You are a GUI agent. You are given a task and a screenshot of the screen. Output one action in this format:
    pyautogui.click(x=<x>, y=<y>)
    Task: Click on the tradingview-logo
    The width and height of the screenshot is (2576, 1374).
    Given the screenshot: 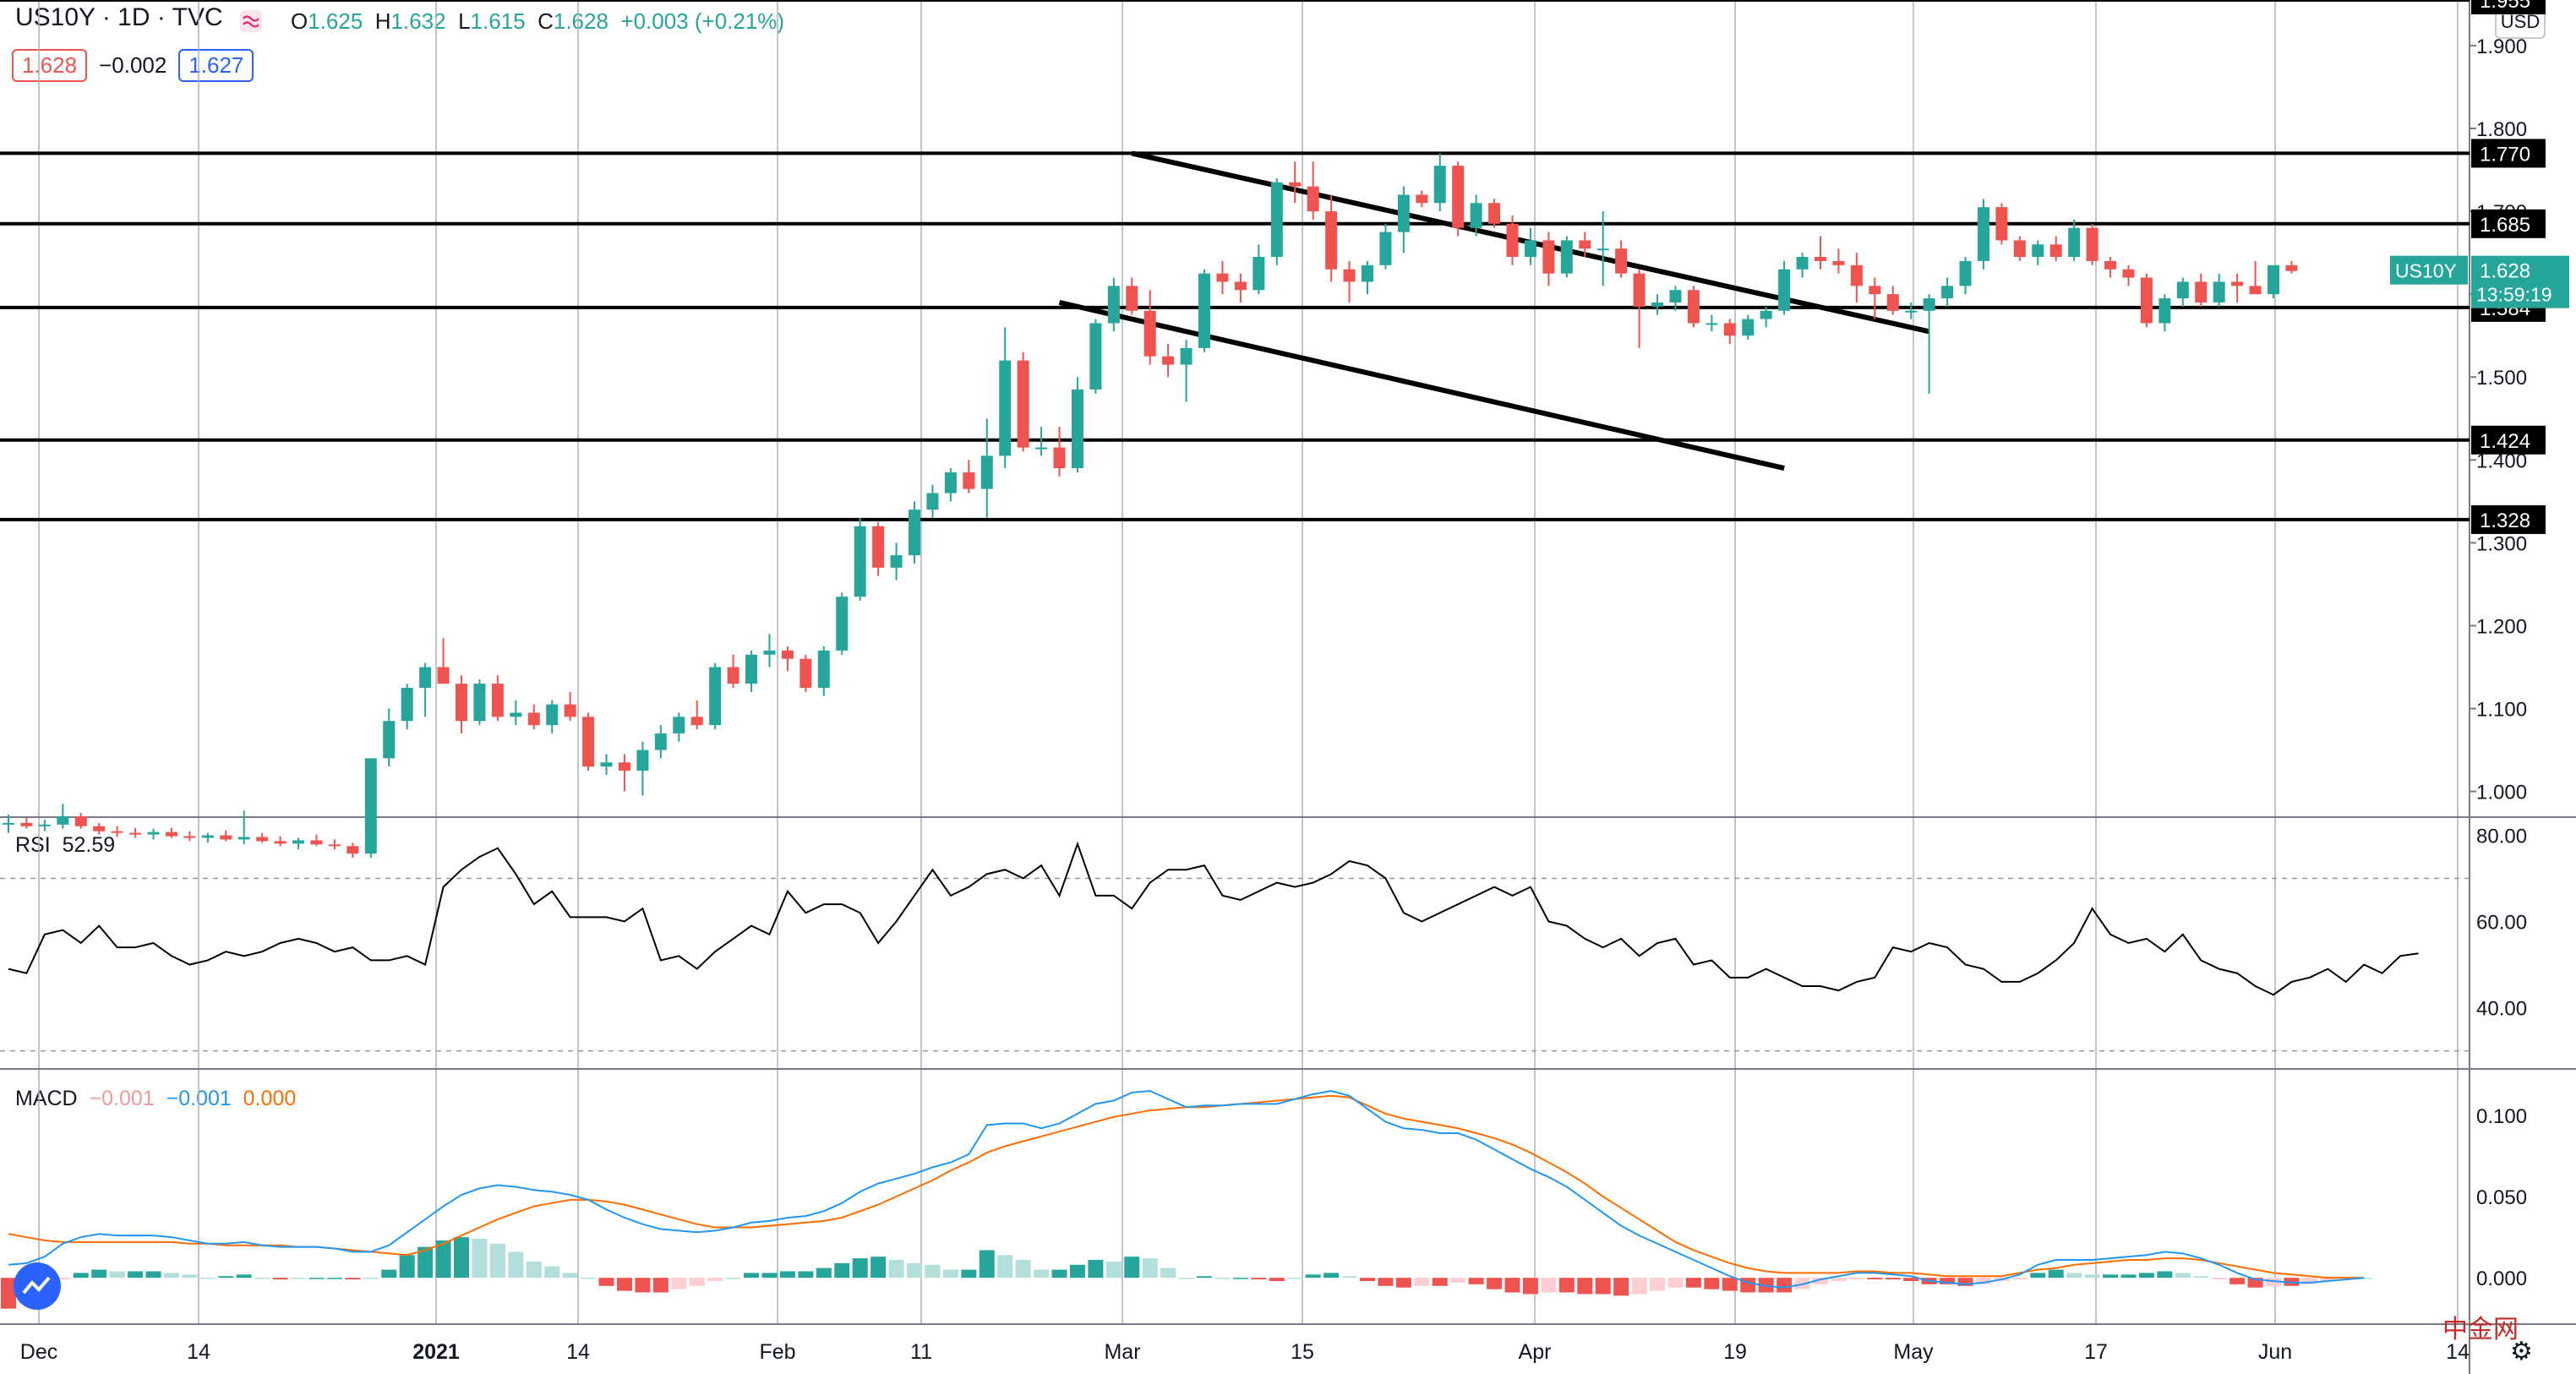 What is the action you would take?
    pyautogui.click(x=37, y=1286)
    